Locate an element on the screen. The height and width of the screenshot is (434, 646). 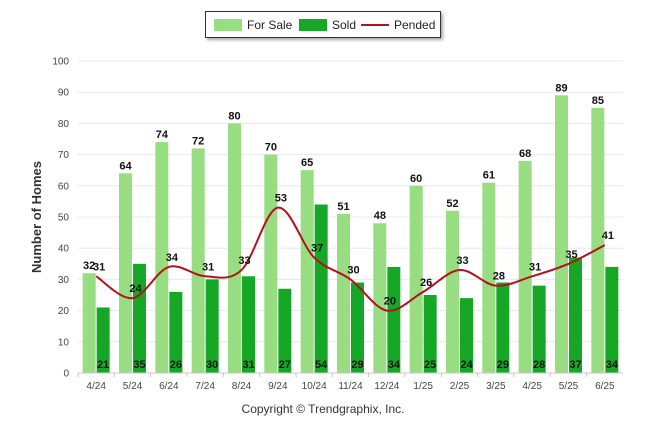
x-tick-label: 3/25 is located at coordinates (496, 386).